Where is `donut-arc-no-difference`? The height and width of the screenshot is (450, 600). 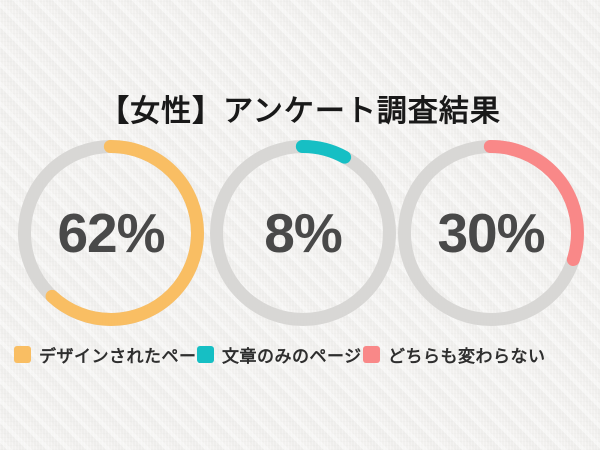 donut-arc-no-difference is located at coordinates (491, 233).